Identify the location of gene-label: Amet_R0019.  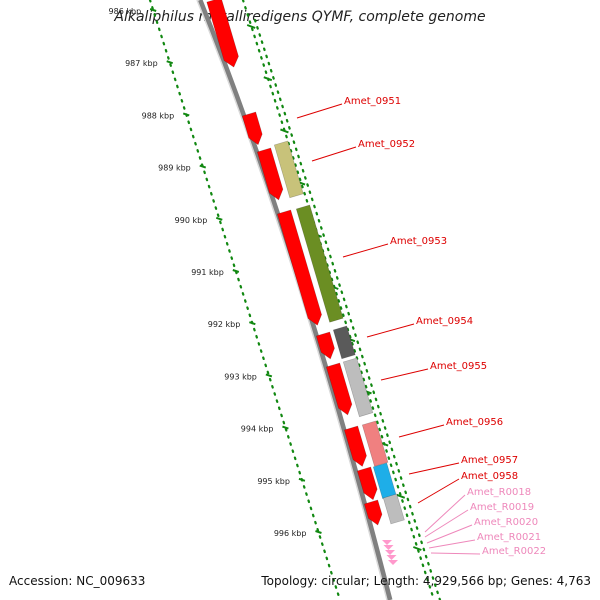
(502, 507).